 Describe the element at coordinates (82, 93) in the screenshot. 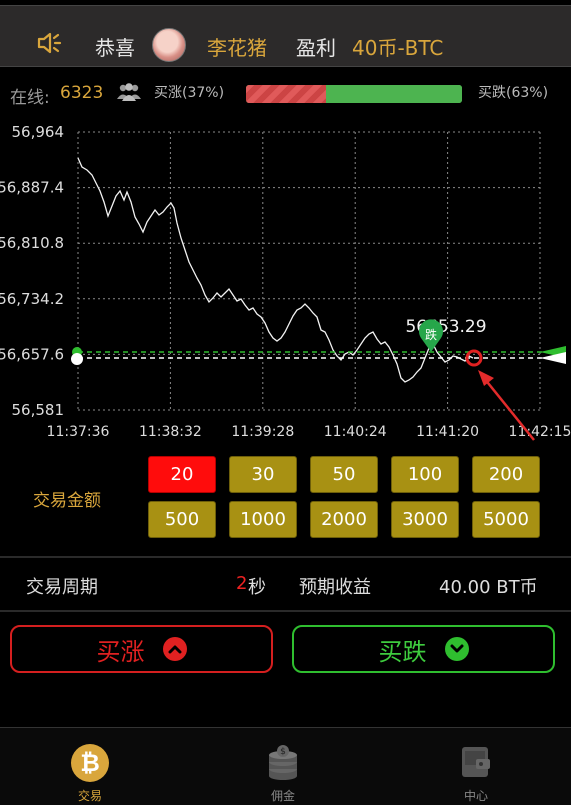

I see `online-count: 6323` at that location.